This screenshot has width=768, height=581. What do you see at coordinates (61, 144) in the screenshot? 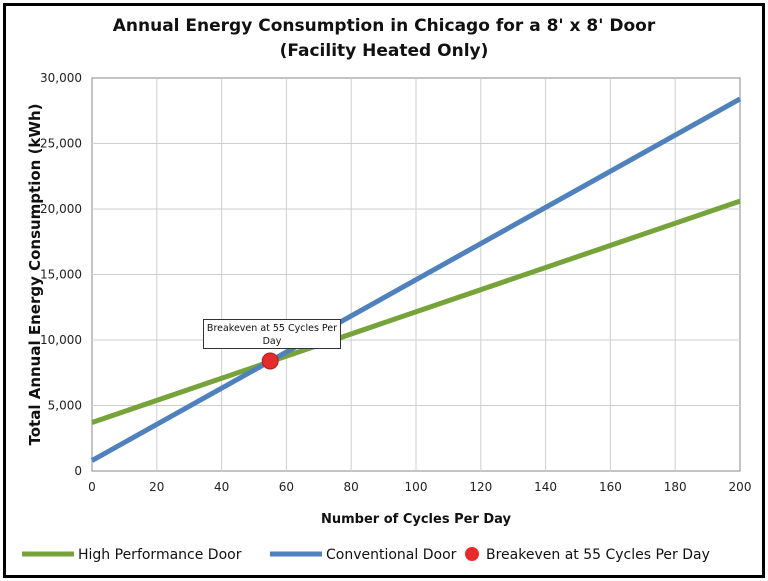
I see `y-tick-label: 25,000` at bounding box center [61, 144].